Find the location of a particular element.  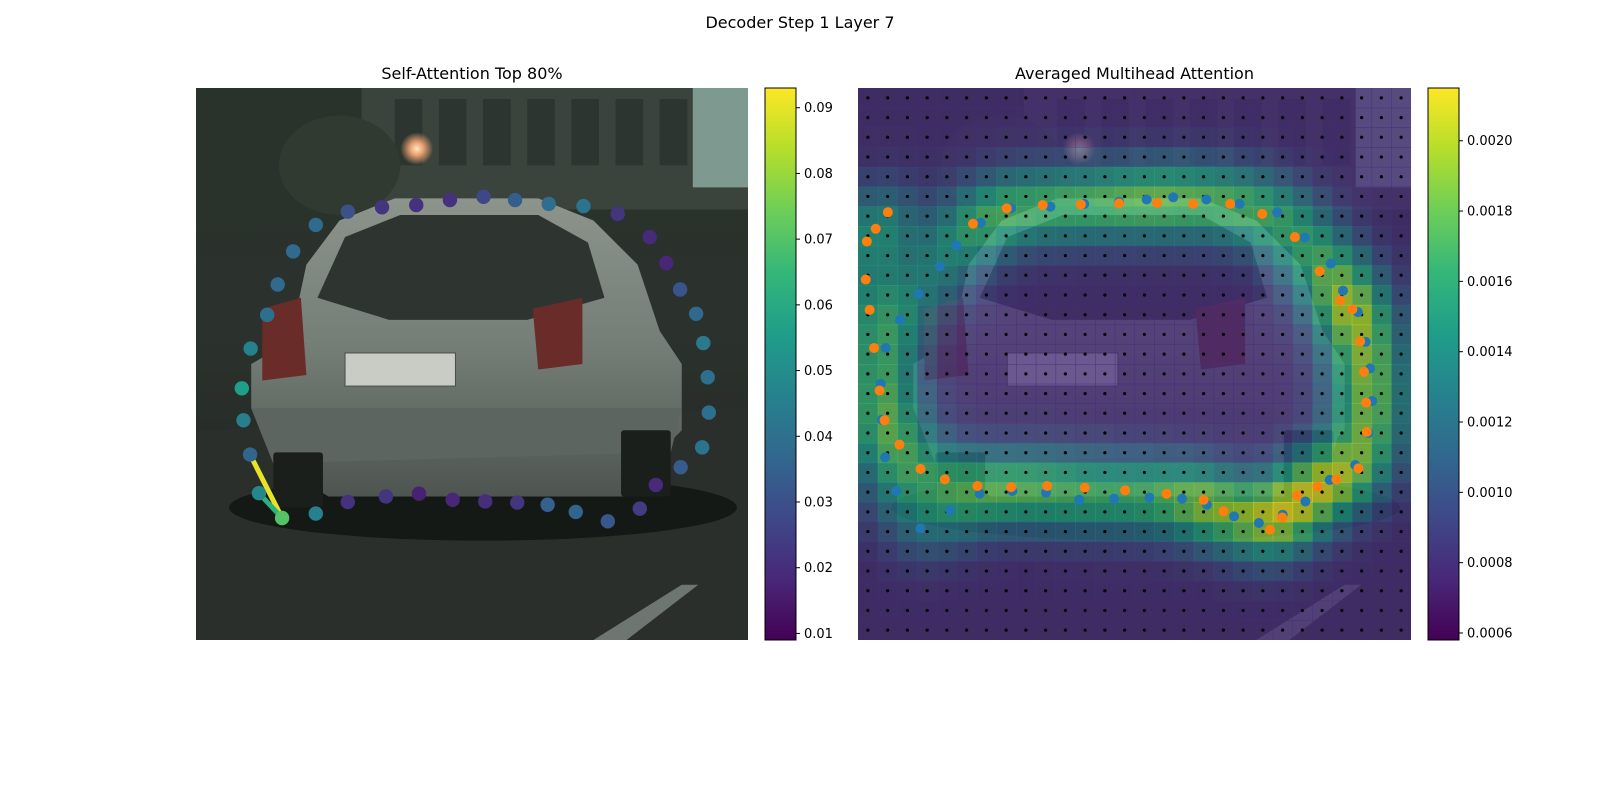

predicted-point is located at coordinates (979, 493).